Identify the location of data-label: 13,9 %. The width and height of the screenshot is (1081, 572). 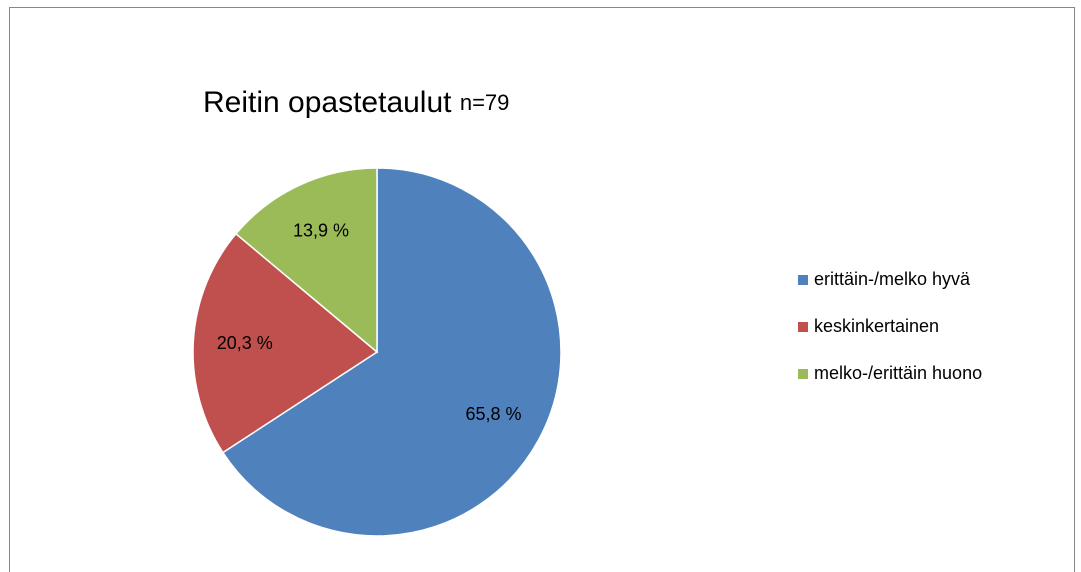
(321, 231).